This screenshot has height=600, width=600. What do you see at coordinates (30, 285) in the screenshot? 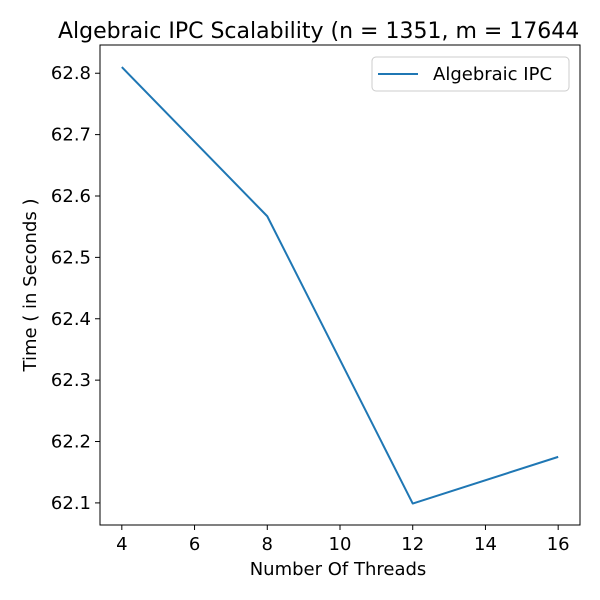
I see `y-axis-label: Time ( in Seconds )` at bounding box center [30, 285].